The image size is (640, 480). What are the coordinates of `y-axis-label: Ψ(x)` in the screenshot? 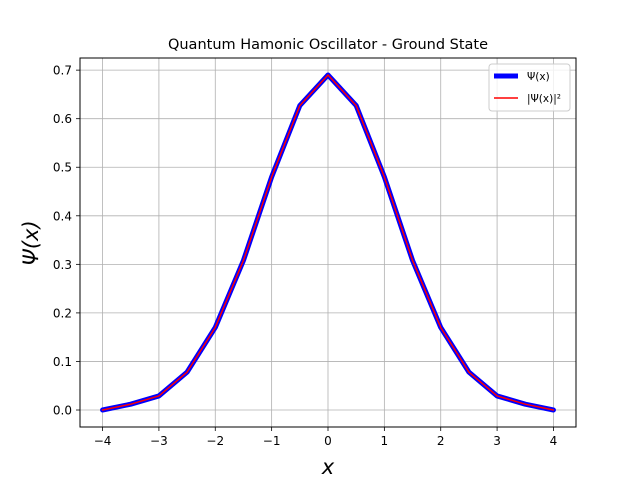 It's located at (31, 242).